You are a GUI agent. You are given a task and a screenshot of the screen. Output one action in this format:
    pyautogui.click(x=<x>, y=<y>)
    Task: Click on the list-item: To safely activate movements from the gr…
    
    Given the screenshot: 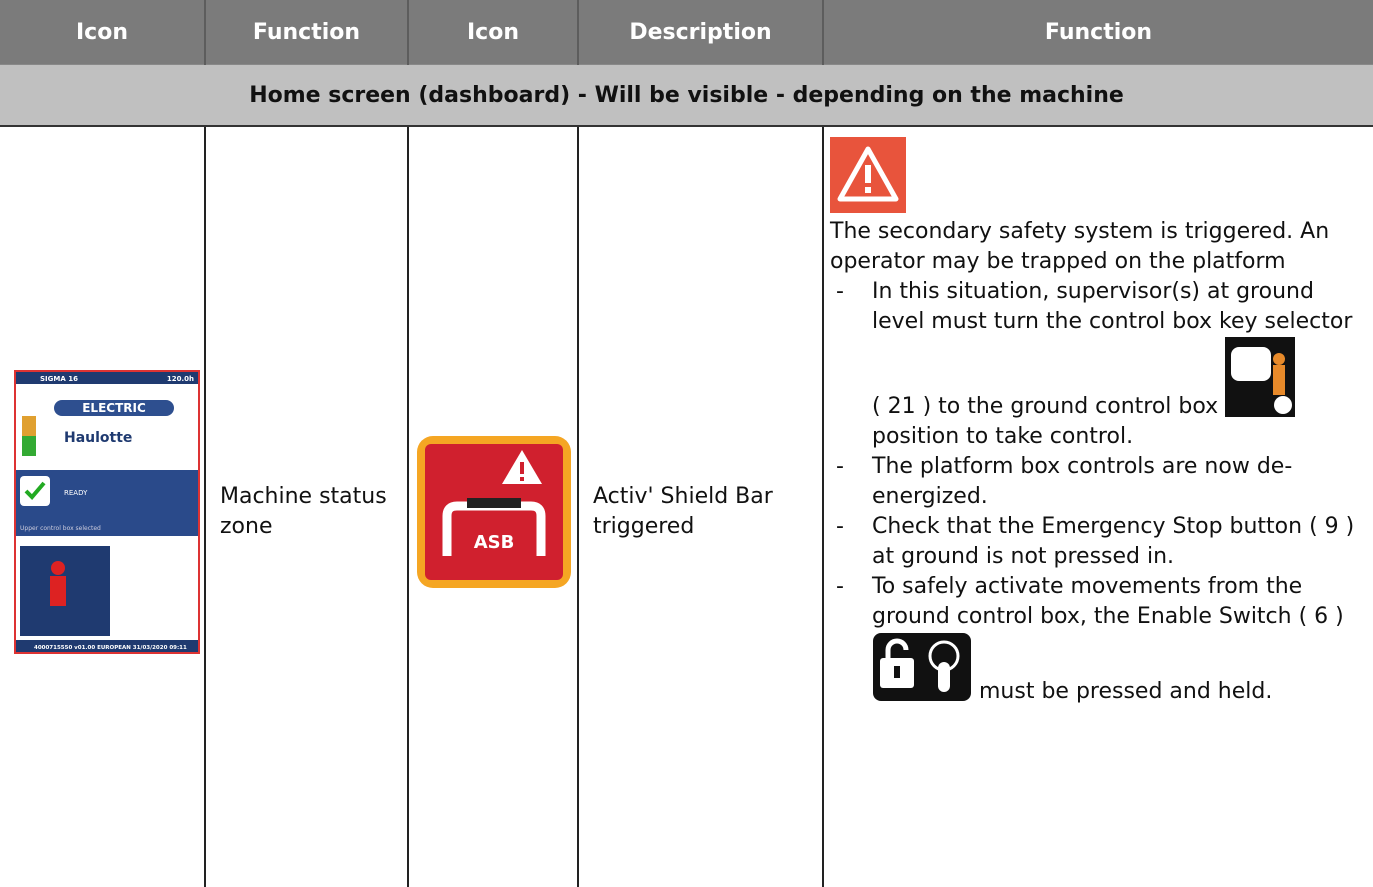 What is the action you would take?
    pyautogui.click(x=1098, y=639)
    